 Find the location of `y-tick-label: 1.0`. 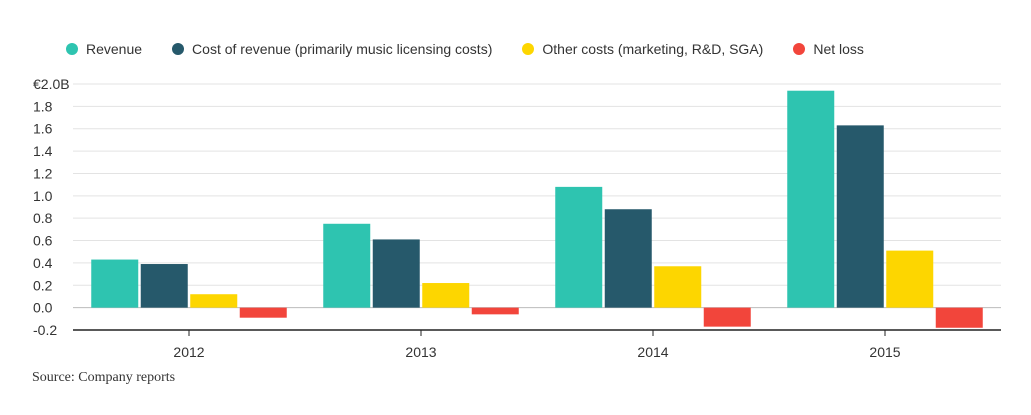

y-tick-label: 1.0 is located at coordinates (43, 196).